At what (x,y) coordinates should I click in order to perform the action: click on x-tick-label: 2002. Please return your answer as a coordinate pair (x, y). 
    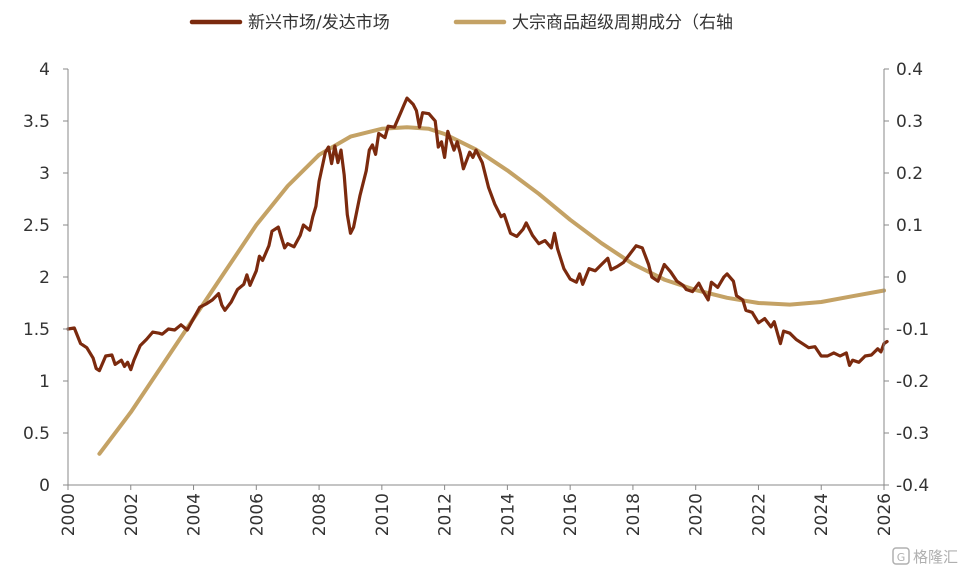
    Looking at the image, I should click on (132, 514).